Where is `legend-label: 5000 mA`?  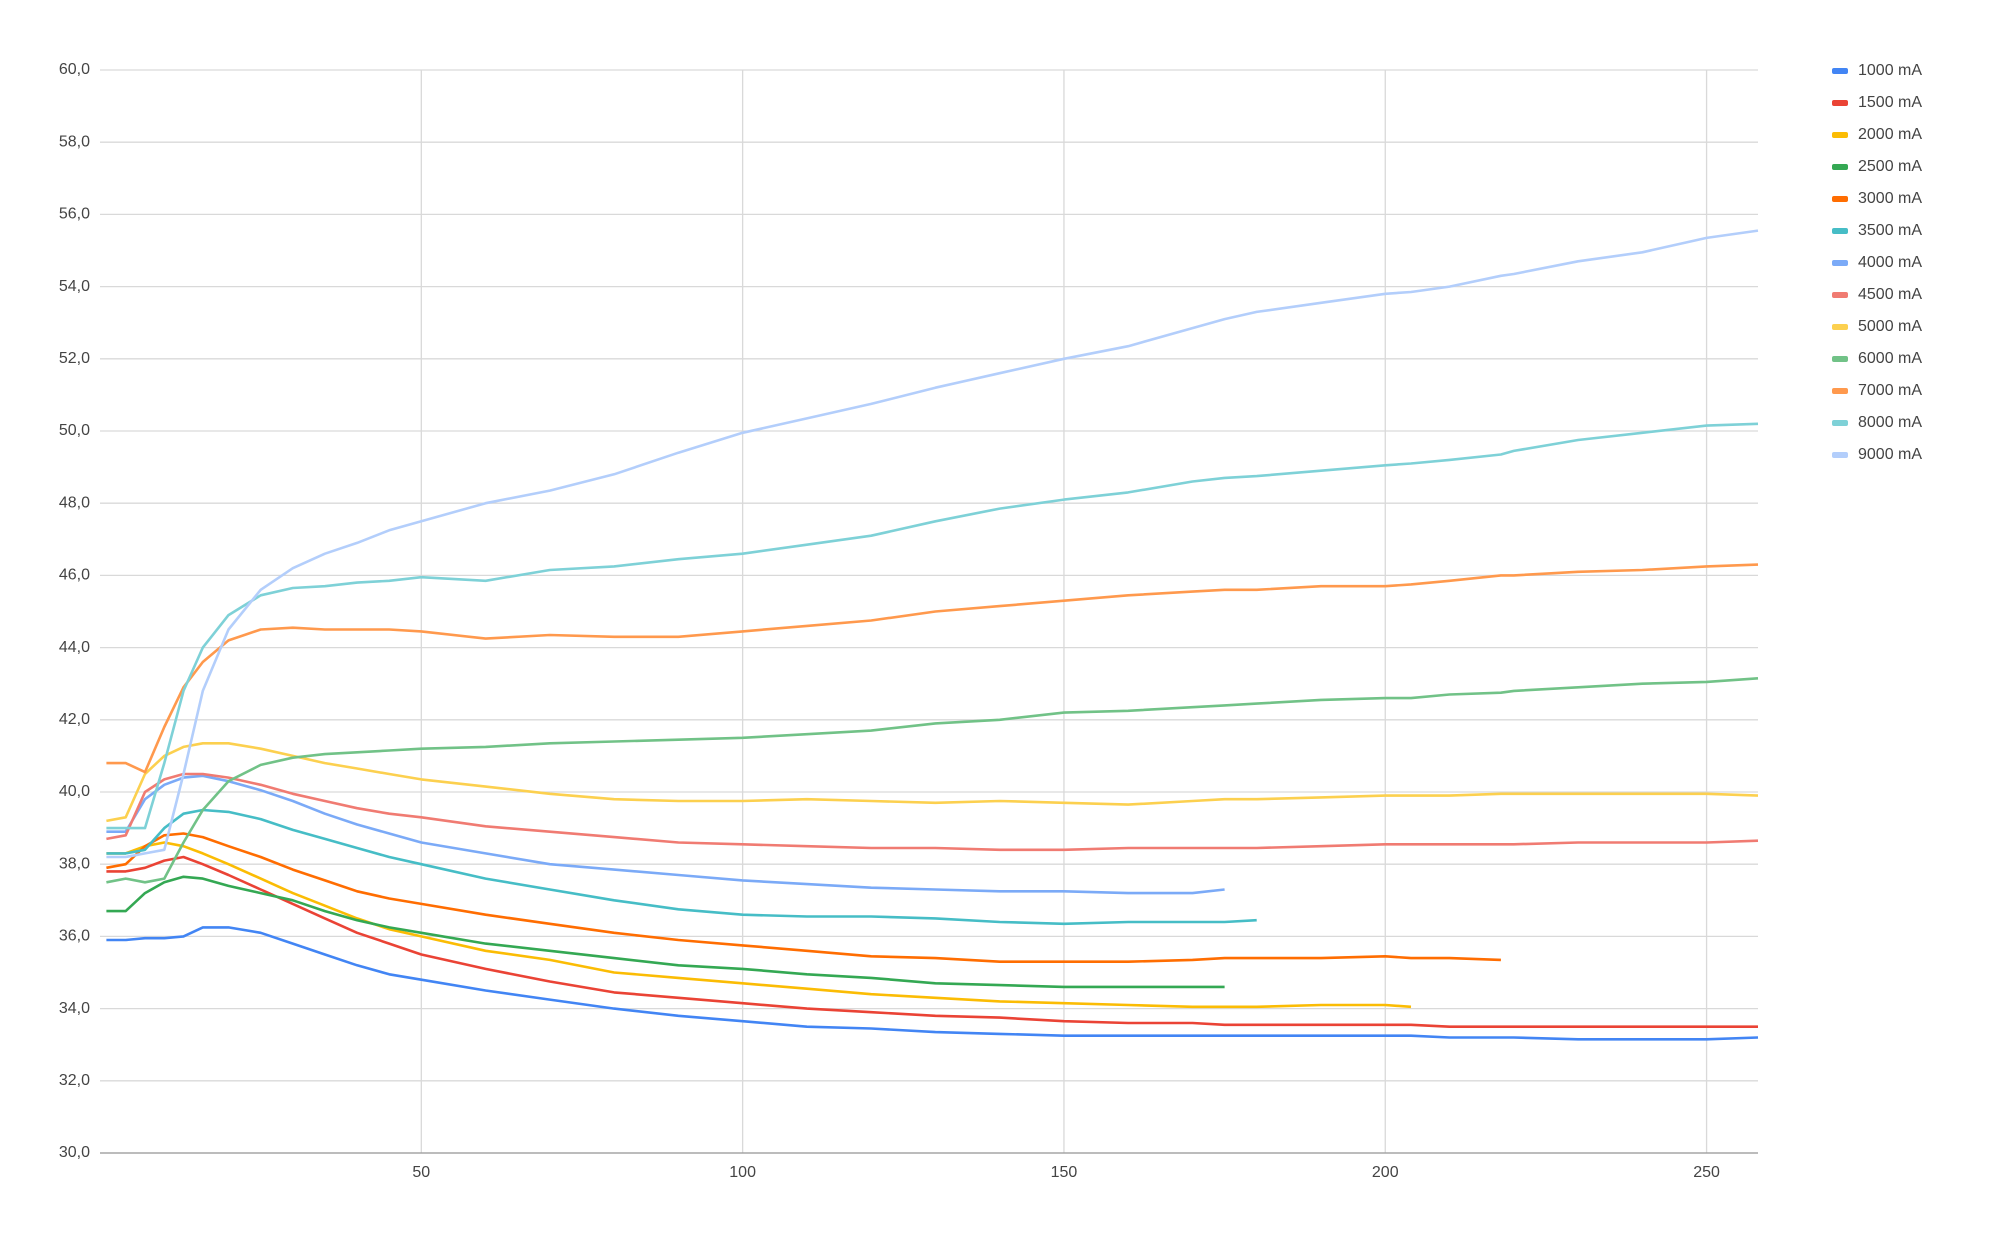
legend-label: 5000 mA is located at coordinates (1890, 326).